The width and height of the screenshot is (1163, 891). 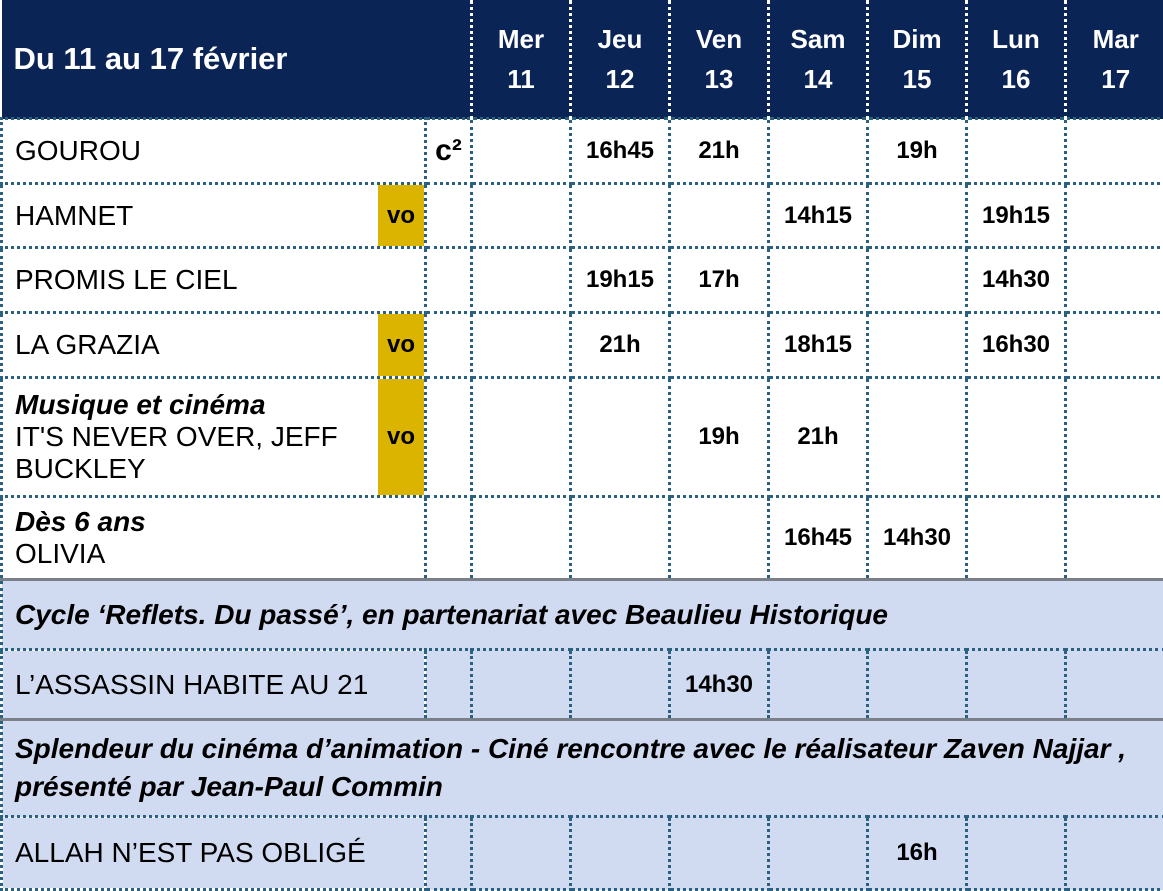 What do you see at coordinates (719, 39) in the screenshot?
I see `day-name: Ven` at bounding box center [719, 39].